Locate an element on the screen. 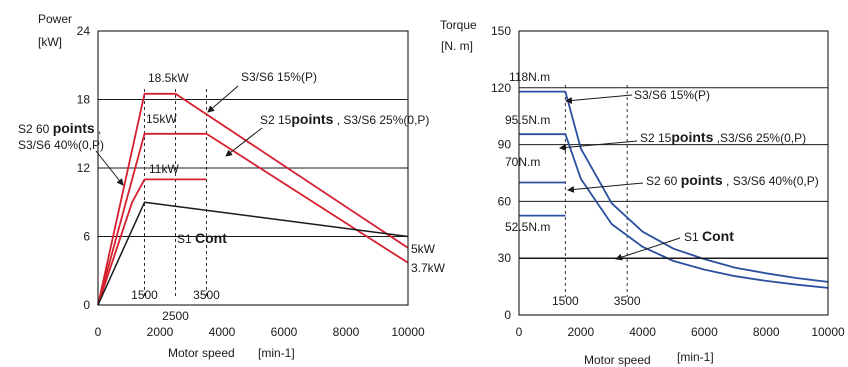 The height and width of the screenshot is (367, 848). y-tick-90: 90 is located at coordinates (505, 145).